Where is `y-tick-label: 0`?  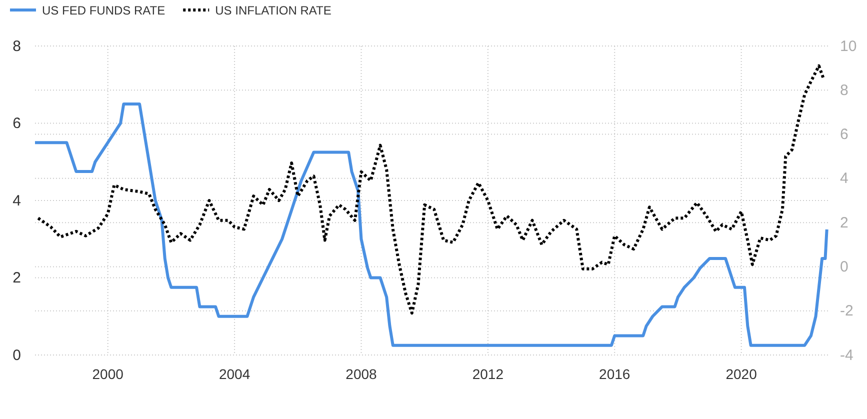 y-tick-label: 0 is located at coordinates (16, 355).